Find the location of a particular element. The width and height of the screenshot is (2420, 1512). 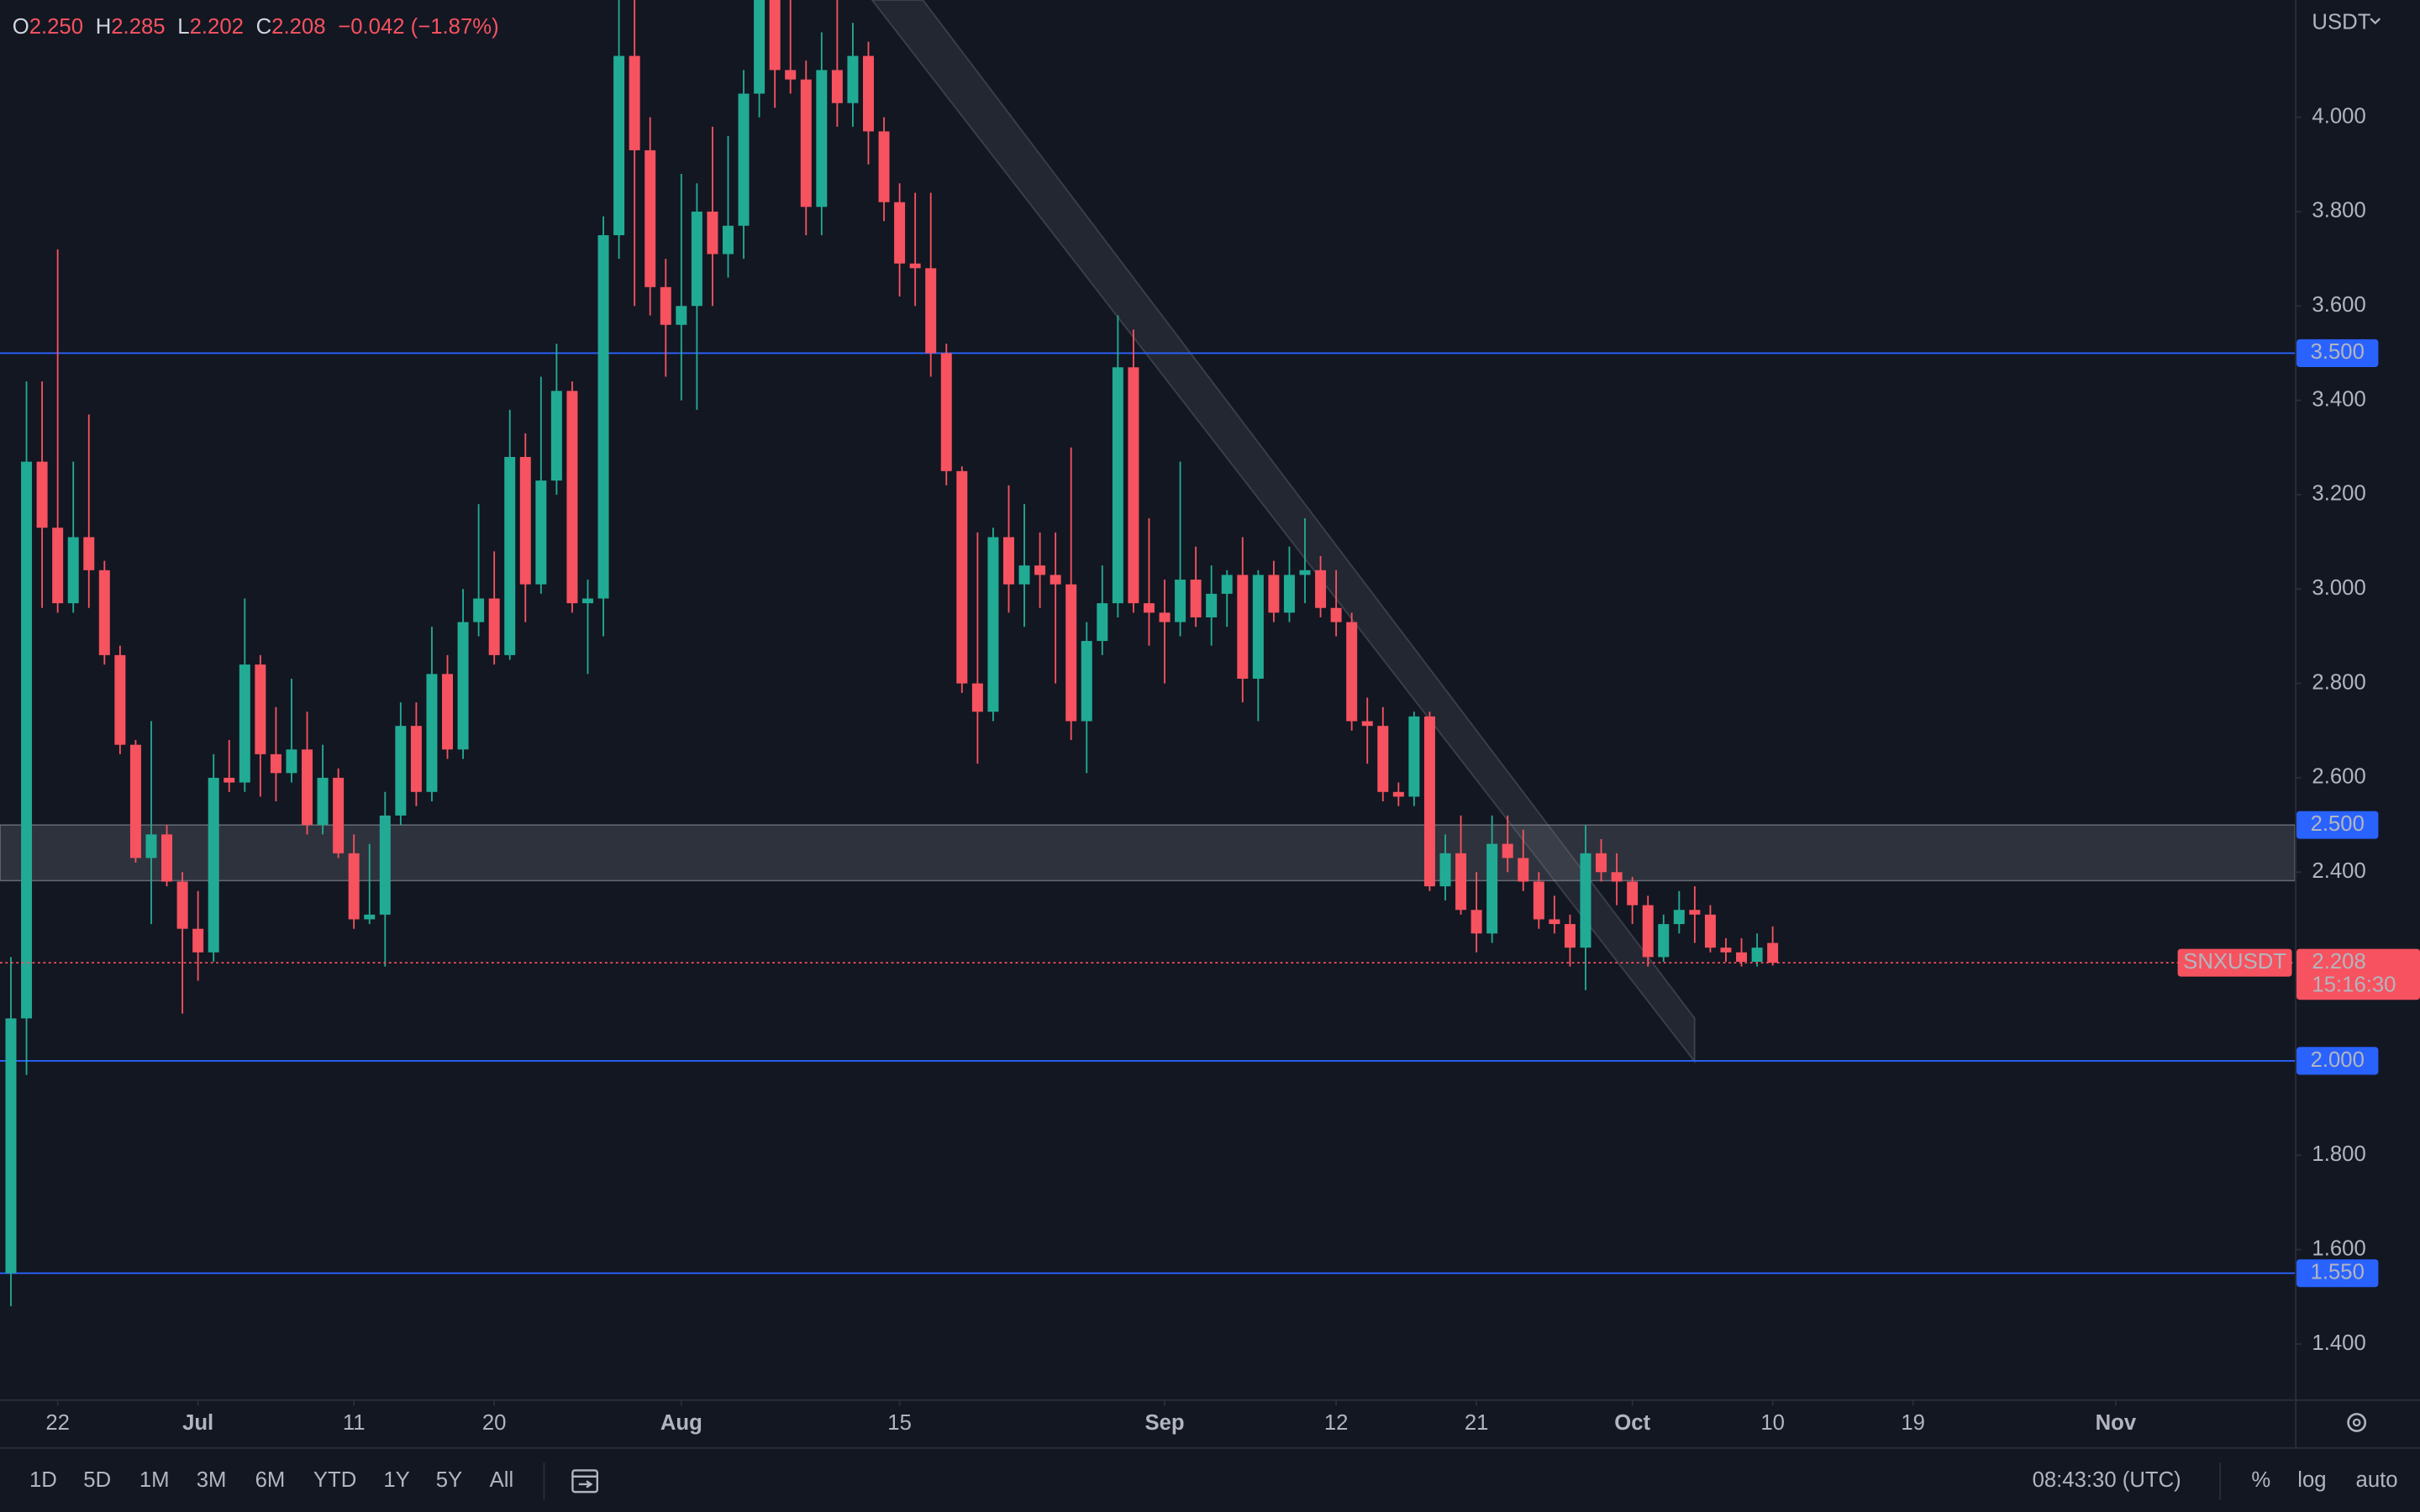

x-tick-label: 11 is located at coordinates (354, 1423).